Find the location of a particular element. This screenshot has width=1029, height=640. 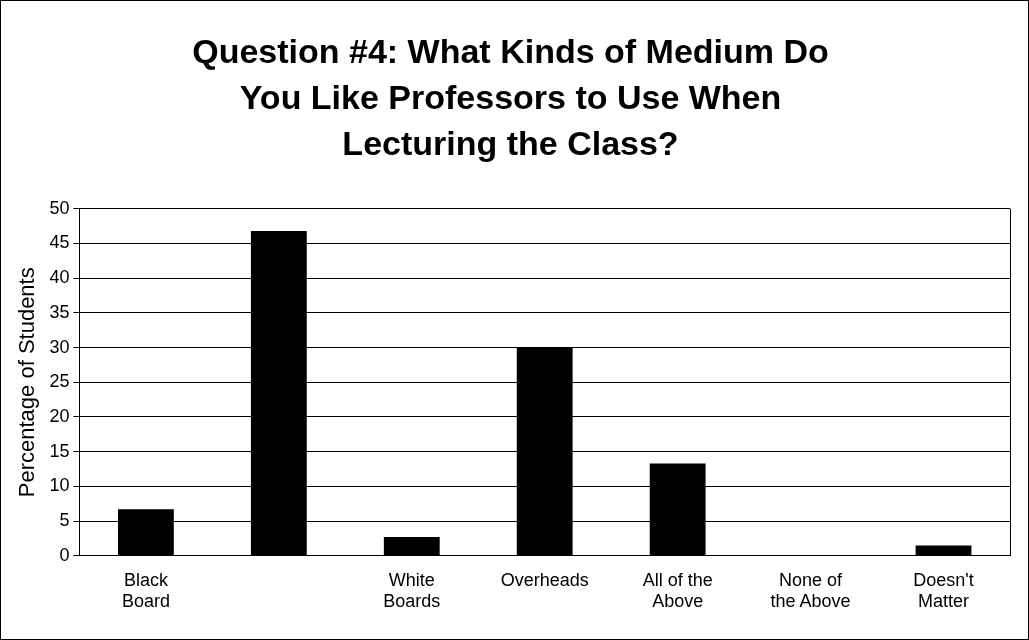

y-tick-label: 30 is located at coordinates (59, 346).